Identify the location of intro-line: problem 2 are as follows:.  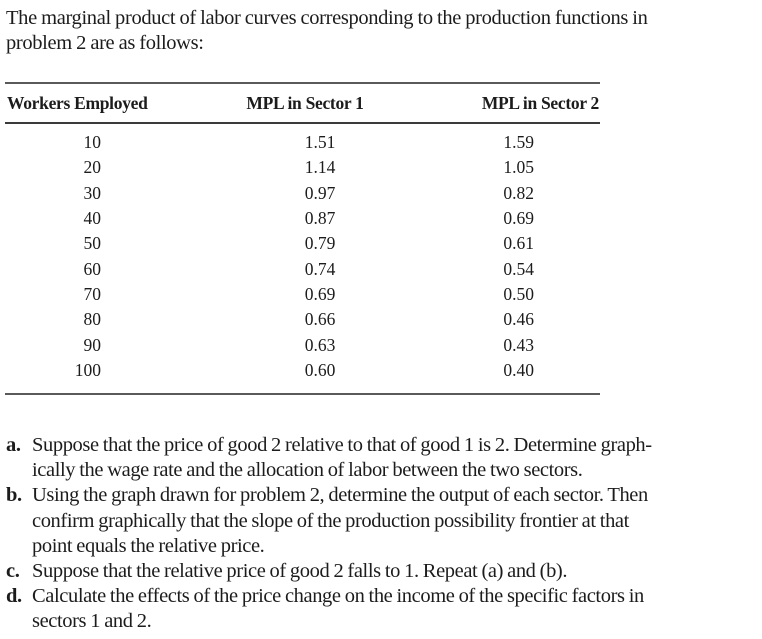
(105, 43).